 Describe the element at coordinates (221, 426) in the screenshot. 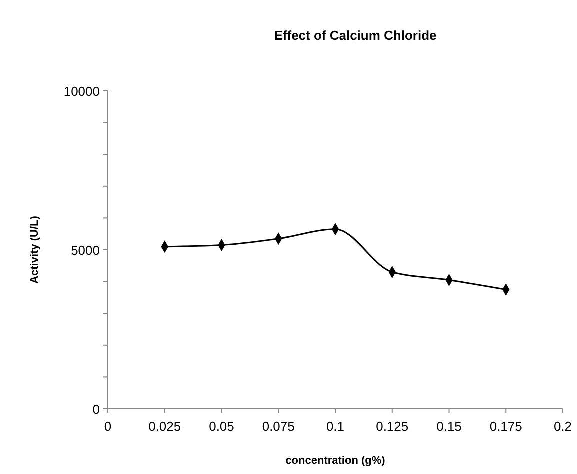

I see `x-tick-label: 0.05` at that location.